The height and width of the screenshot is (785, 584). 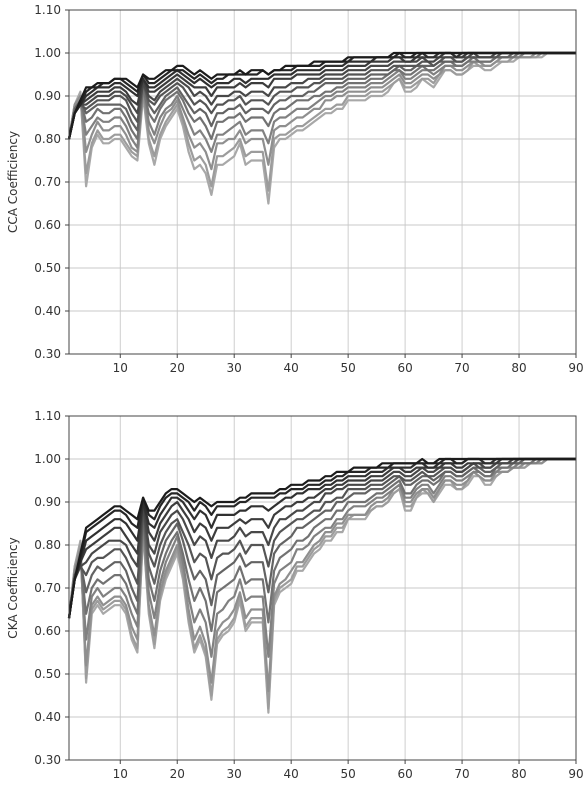 What do you see at coordinates (13, 182) in the screenshot?
I see `y-axis-label-cca: CCA Coefficiency` at bounding box center [13, 182].